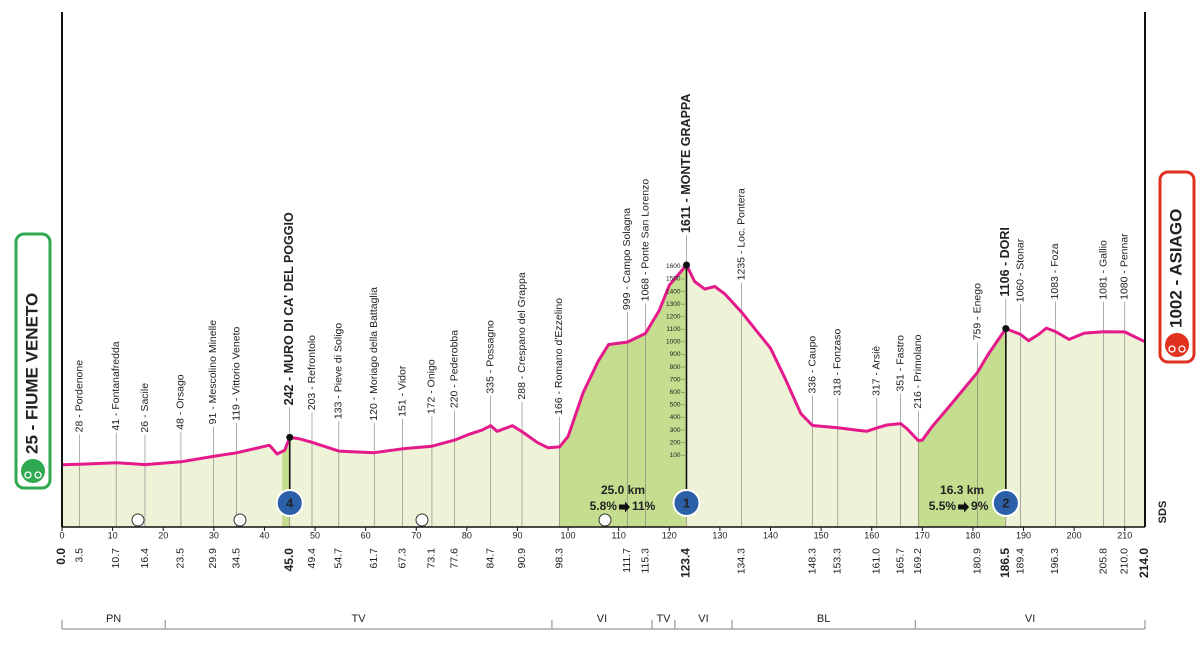 This screenshot has width=1200, height=658. What do you see at coordinates (339, 558) in the screenshot?
I see `km-label: 54.7` at bounding box center [339, 558].